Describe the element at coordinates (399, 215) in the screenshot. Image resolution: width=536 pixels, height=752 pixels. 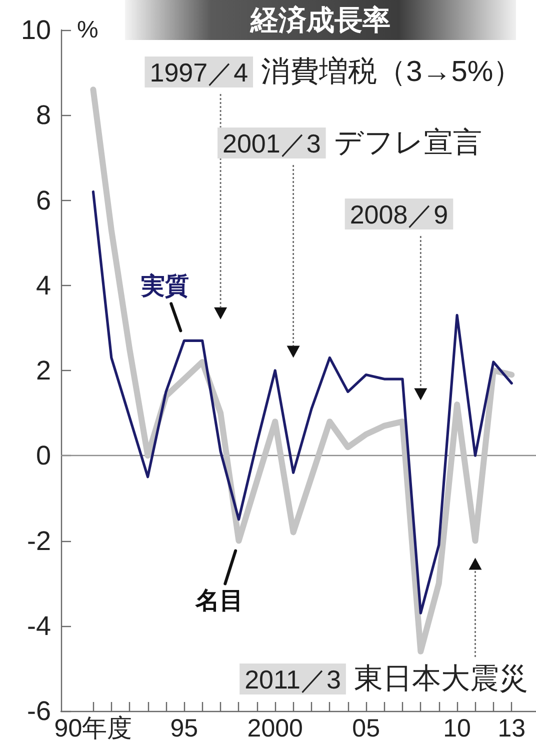
I see `annotation: 2008／9` at that location.